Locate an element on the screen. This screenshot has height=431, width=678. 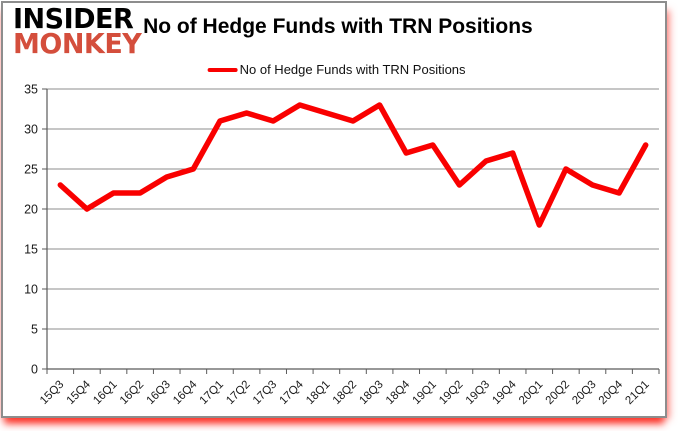
x-tick-label: 18Q4 is located at coordinates (398, 392).